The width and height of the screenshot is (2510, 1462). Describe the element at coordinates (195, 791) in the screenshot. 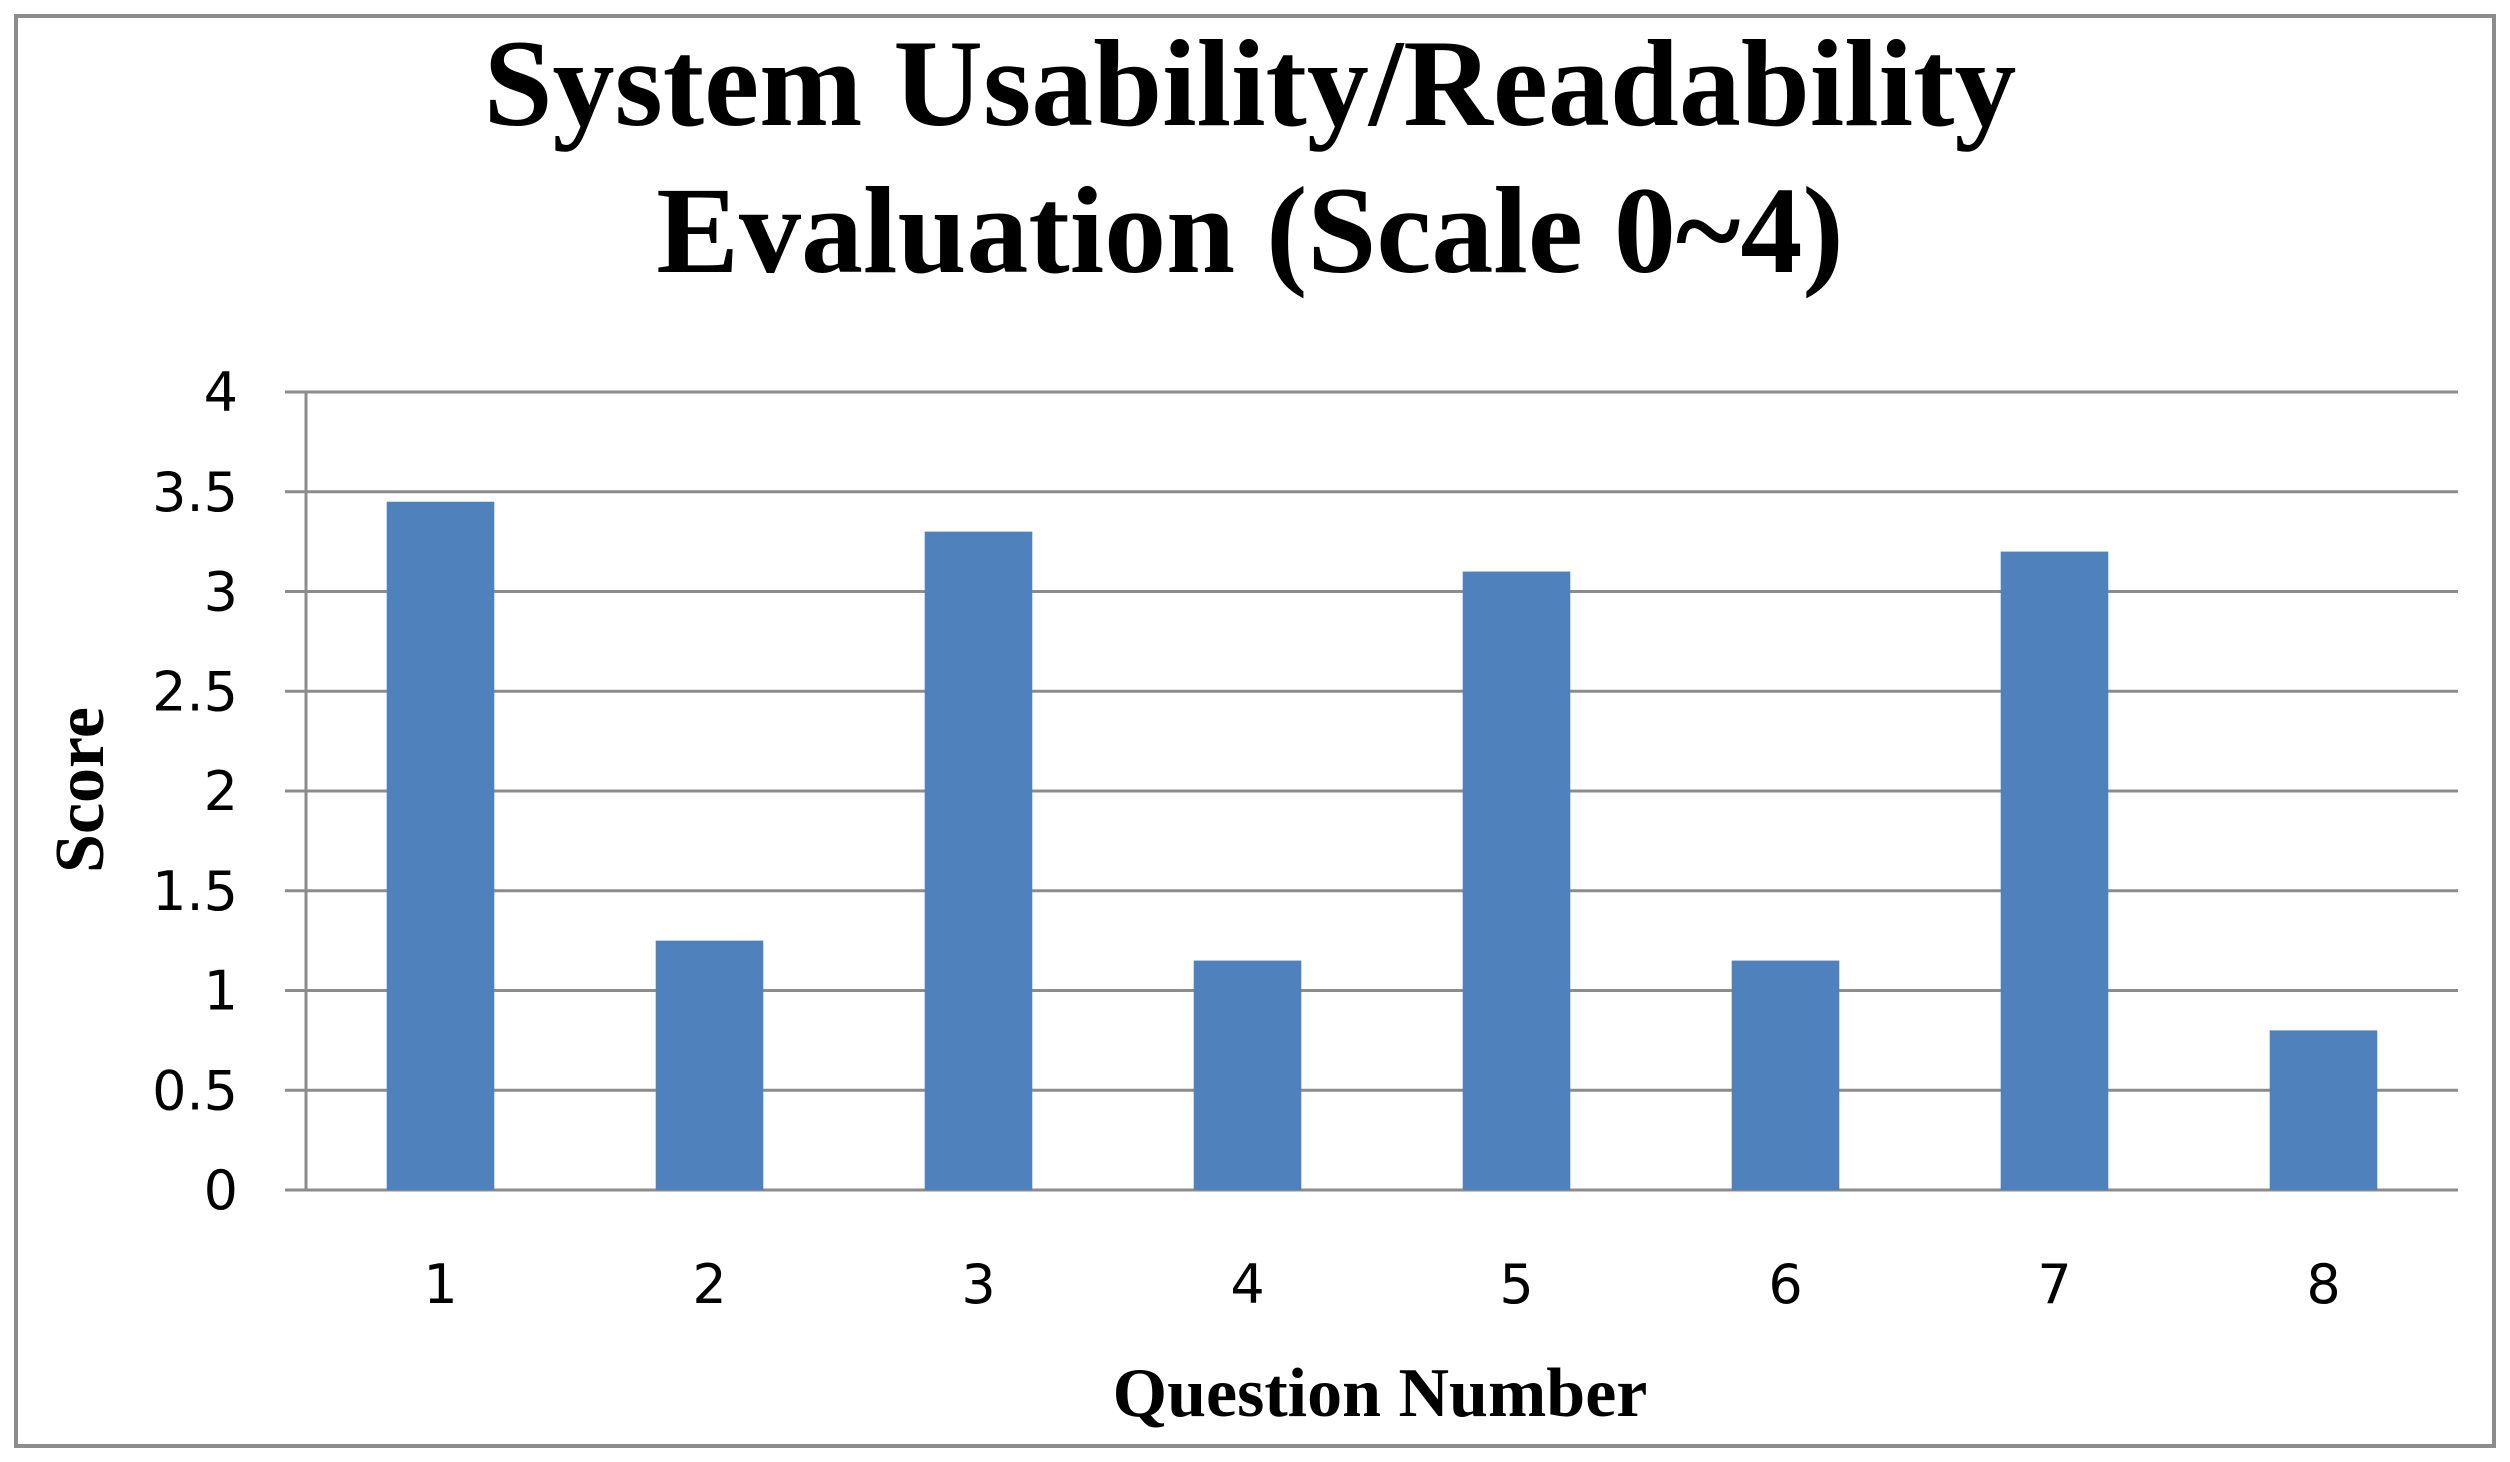

I see `y-tick-labels: 0 0.5 1 1.5 2 2.5 3 3.5 4` at that location.